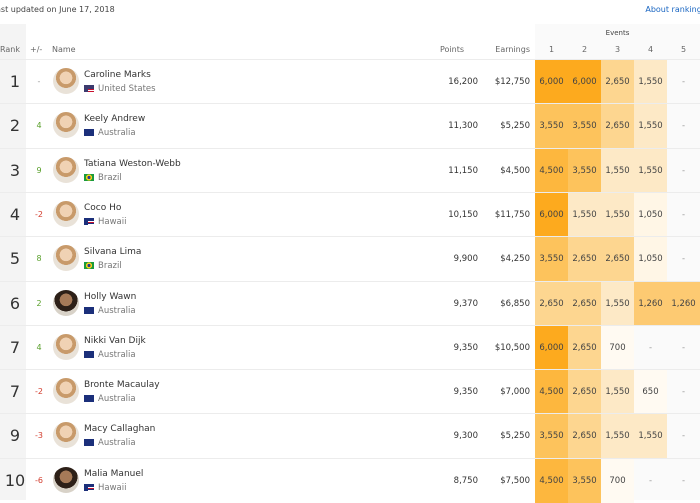  Describe the element at coordinates (114, 473) in the screenshot. I see `surfer-name: Malia Manuel` at that location.